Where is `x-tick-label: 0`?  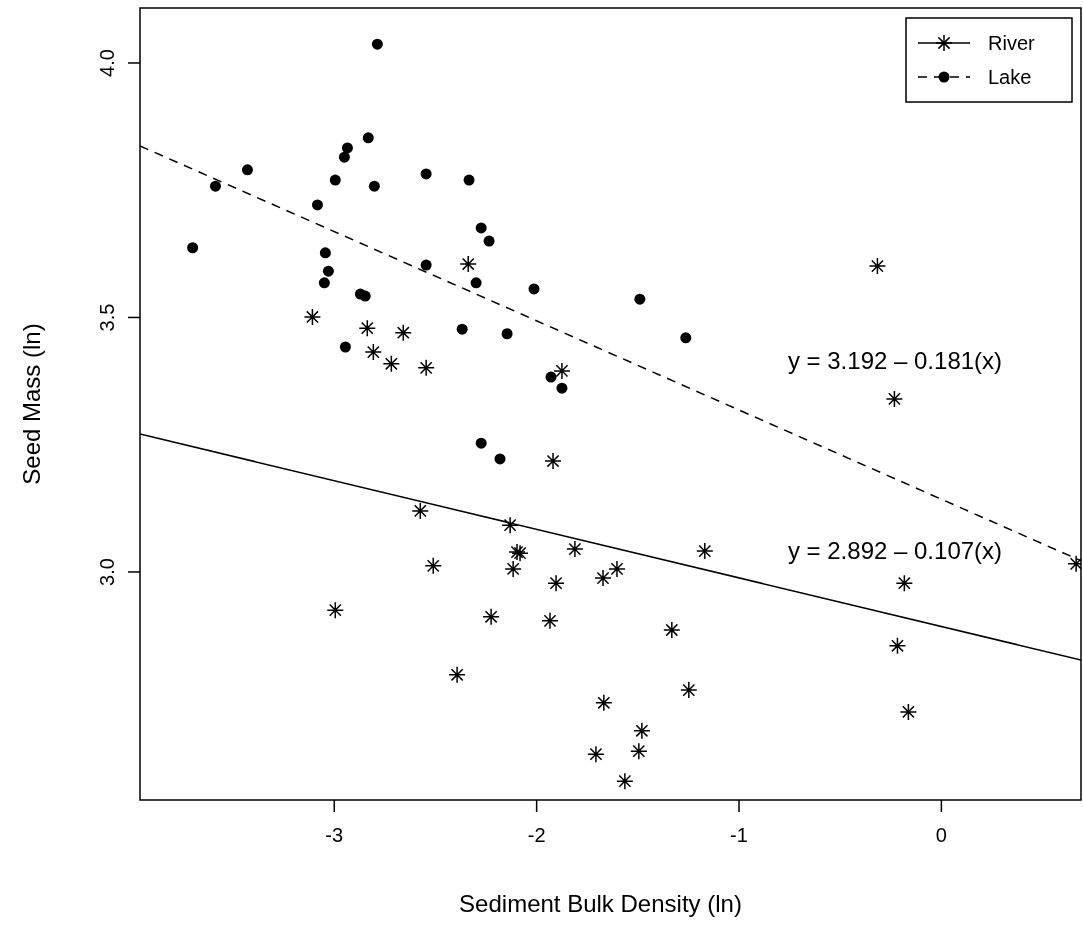
x-tick-label: 0 is located at coordinates (941, 835).